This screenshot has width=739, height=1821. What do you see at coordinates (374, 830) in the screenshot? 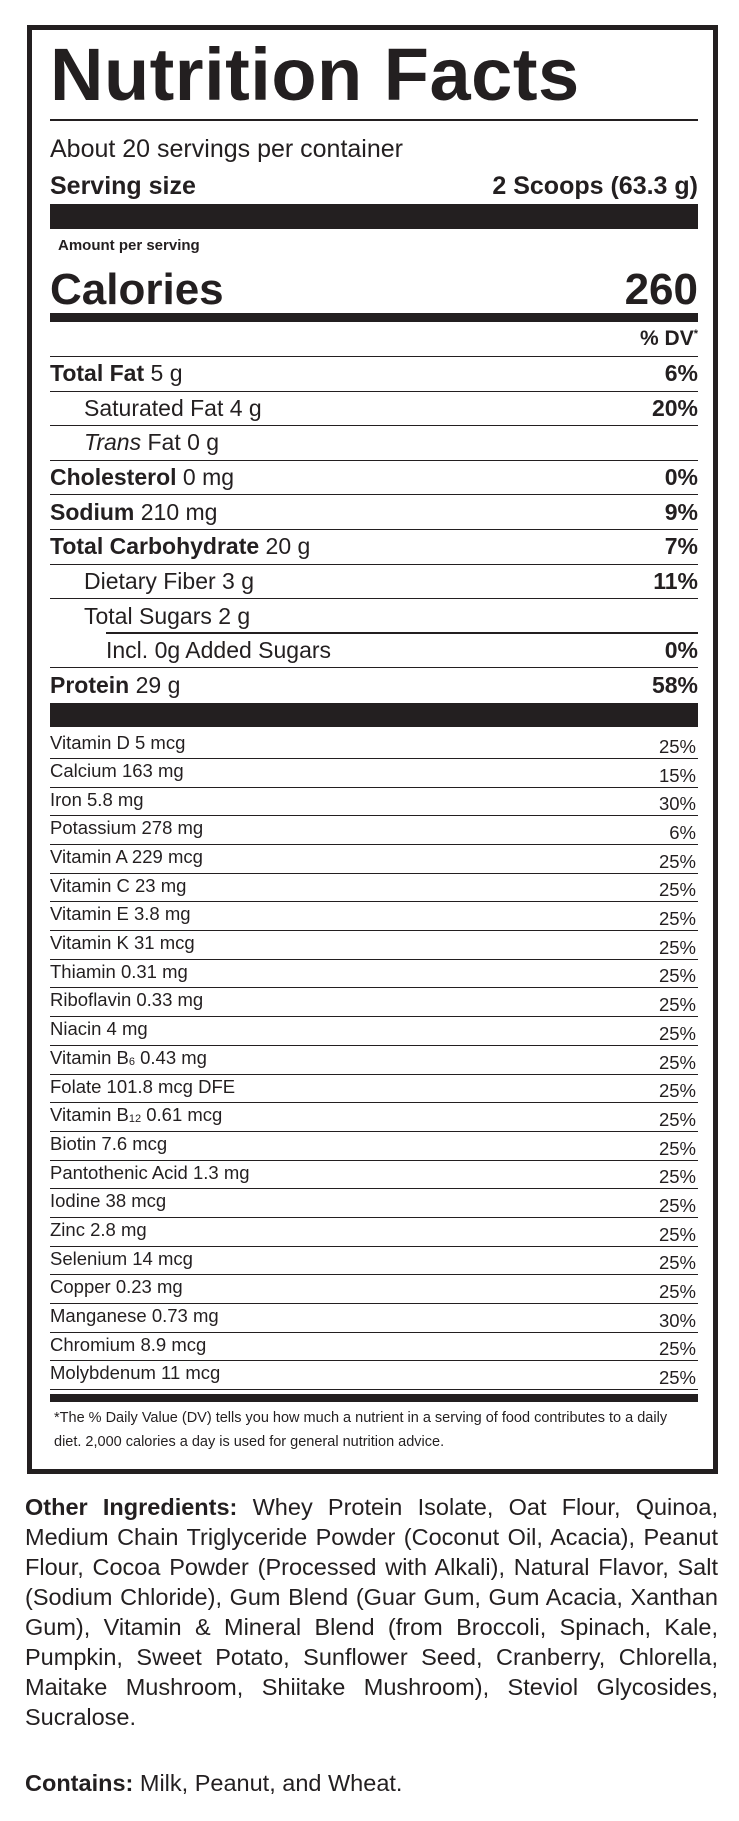
I see `vitamin-row: Potassium 278 mg 6%` at bounding box center [374, 830].